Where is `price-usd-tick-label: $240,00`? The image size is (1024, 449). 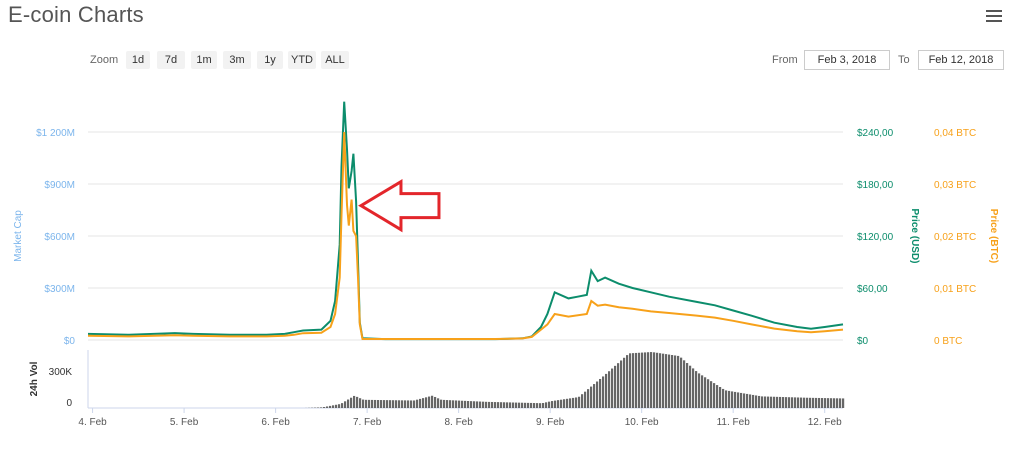 price-usd-tick-label: $240,00 is located at coordinates (875, 133).